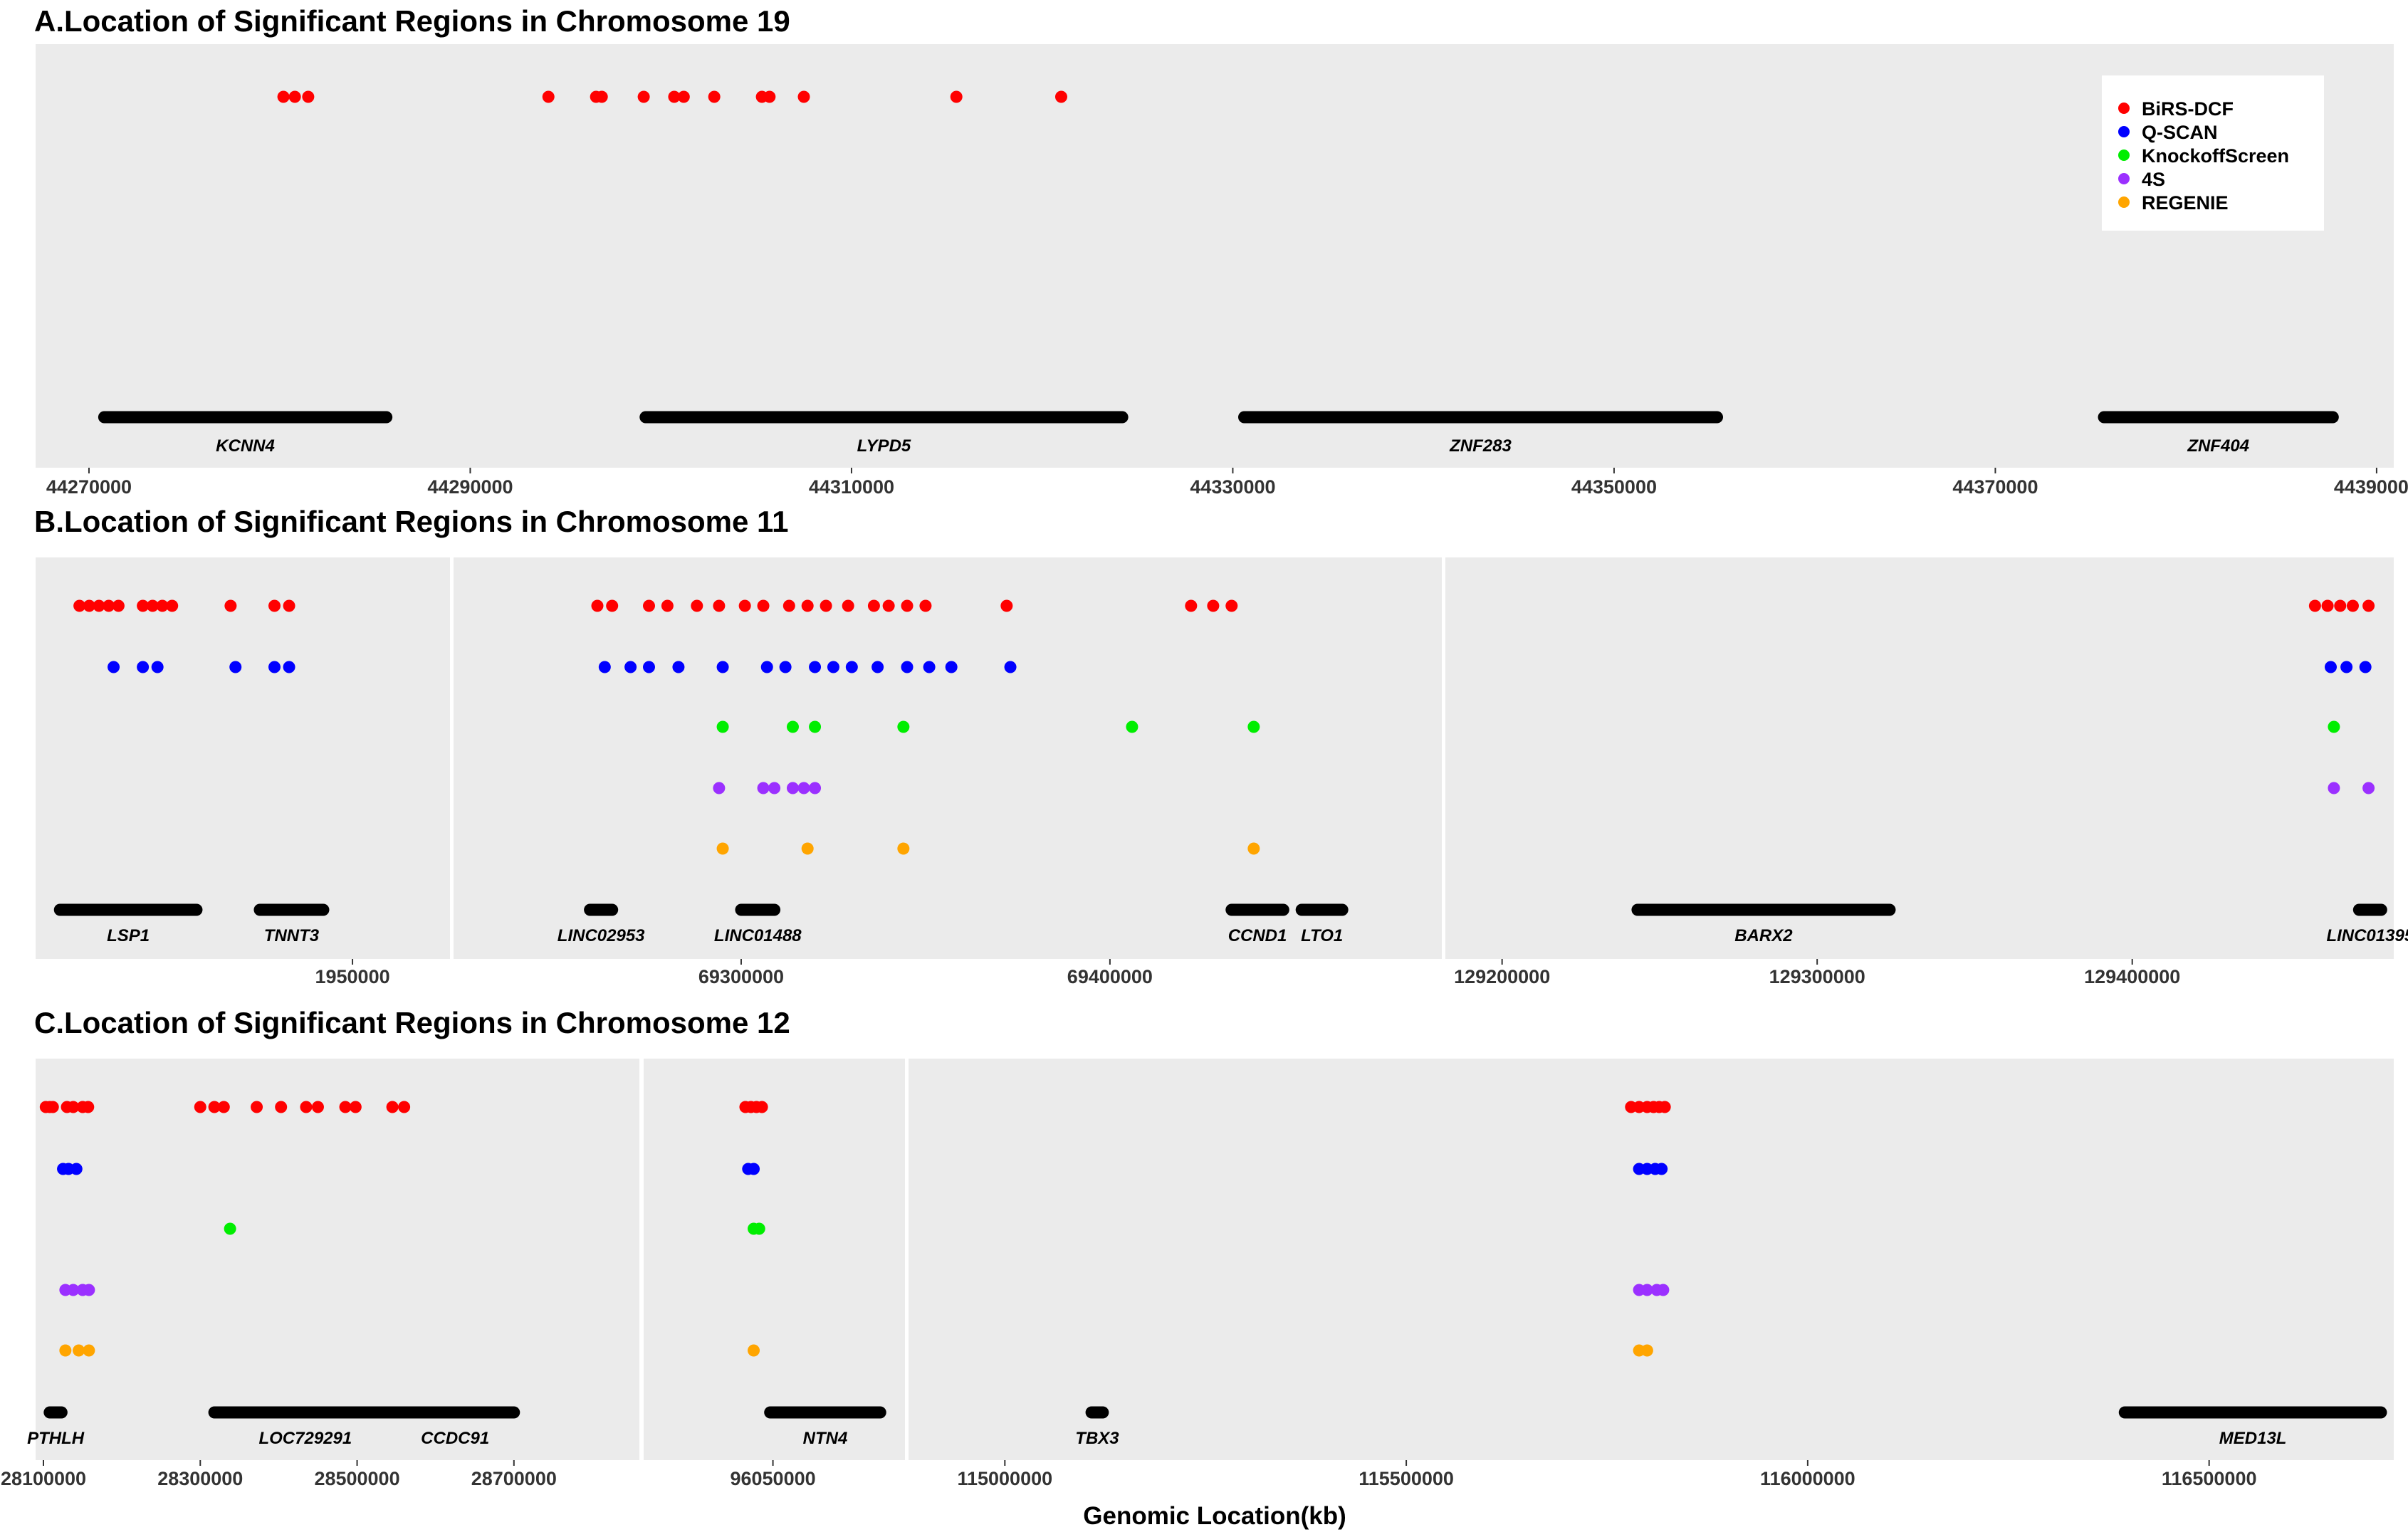 This screenshot has height=1537, width=2408. I want to click on gene-label-linc02953: LINC02953, so click(601, 935).